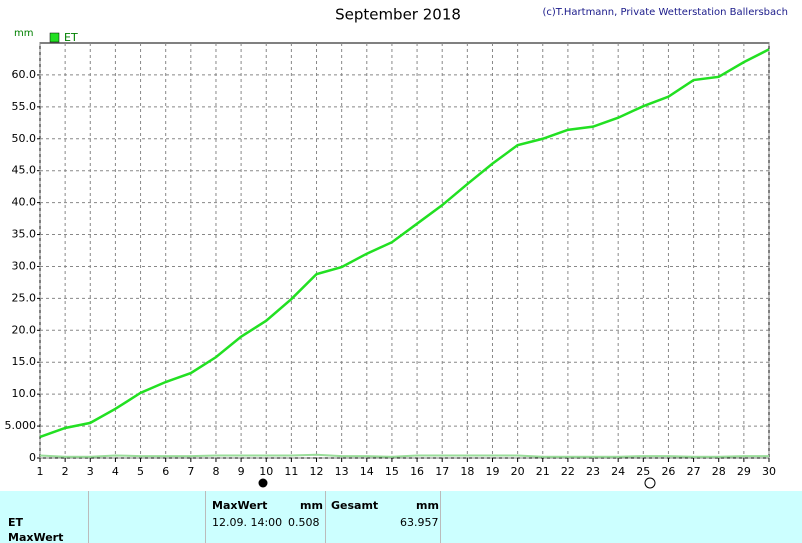 The height and width of the screenshot is (543, 802). I want to click on y-tick-label: 60.0, so click(24, 74).